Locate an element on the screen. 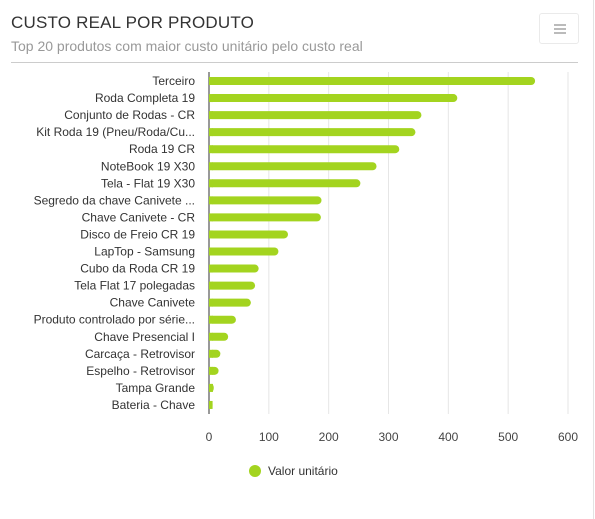 This screenshot has height=519, width=595. category-label: Conjunto de Rodas - CR is located at coordinates (129, 115).